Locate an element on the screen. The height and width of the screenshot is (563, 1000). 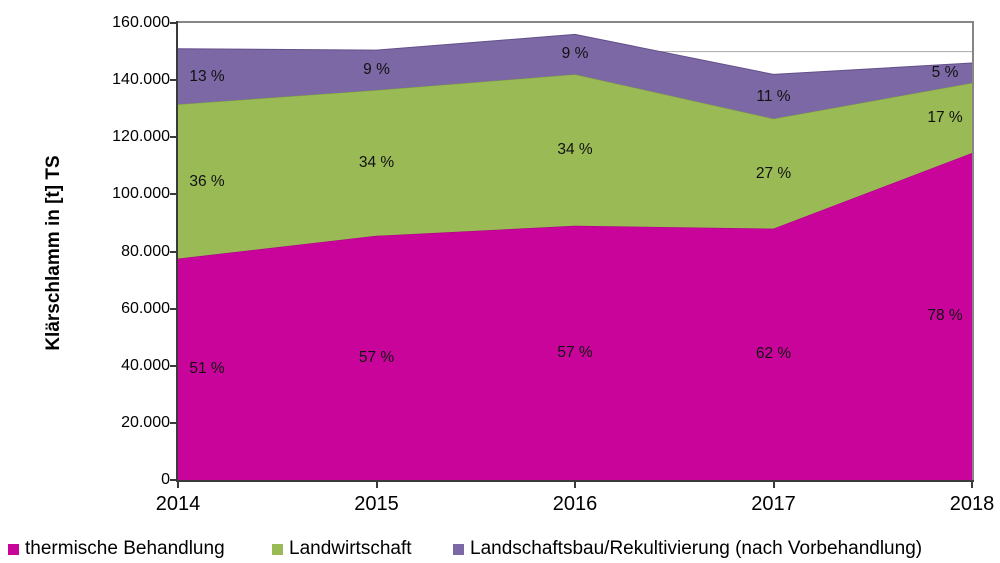
y-tick-label: 160.000 is located at coordinates (141, 22).